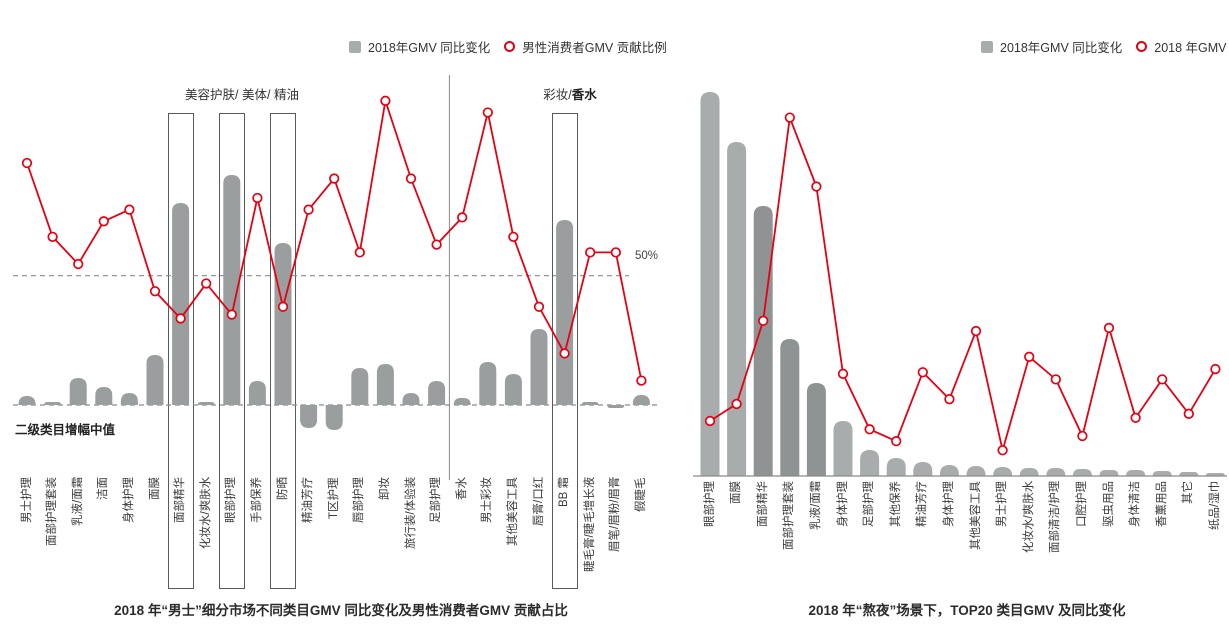  Describe the element at coordinates (1135, 504) in the screenshot. I see `x-axis-label: 身体清洁` at that location.